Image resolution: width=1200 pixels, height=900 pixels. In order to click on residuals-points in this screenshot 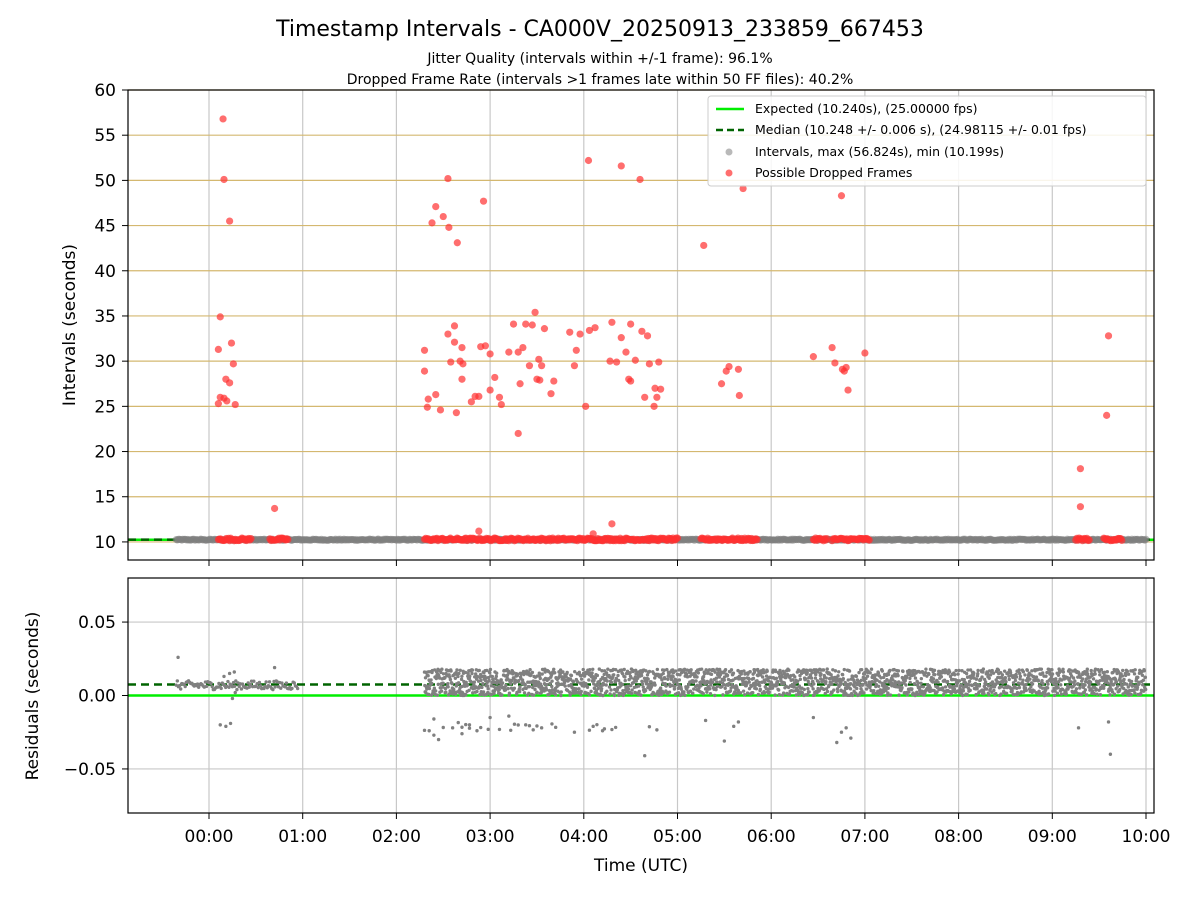, I will do `click(661, 706)`.